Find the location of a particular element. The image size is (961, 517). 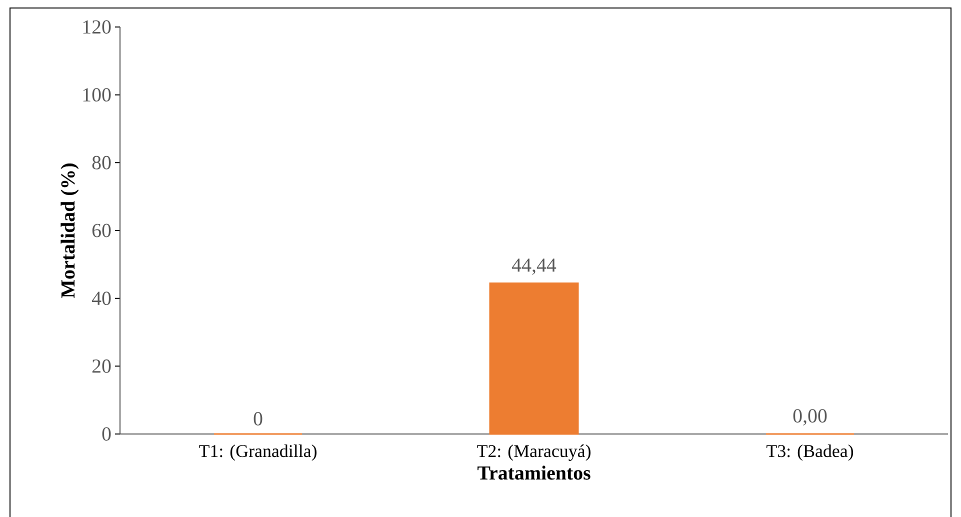

x-tick-label: T2: (Maracuyá) is located at coordinates (533, 452).